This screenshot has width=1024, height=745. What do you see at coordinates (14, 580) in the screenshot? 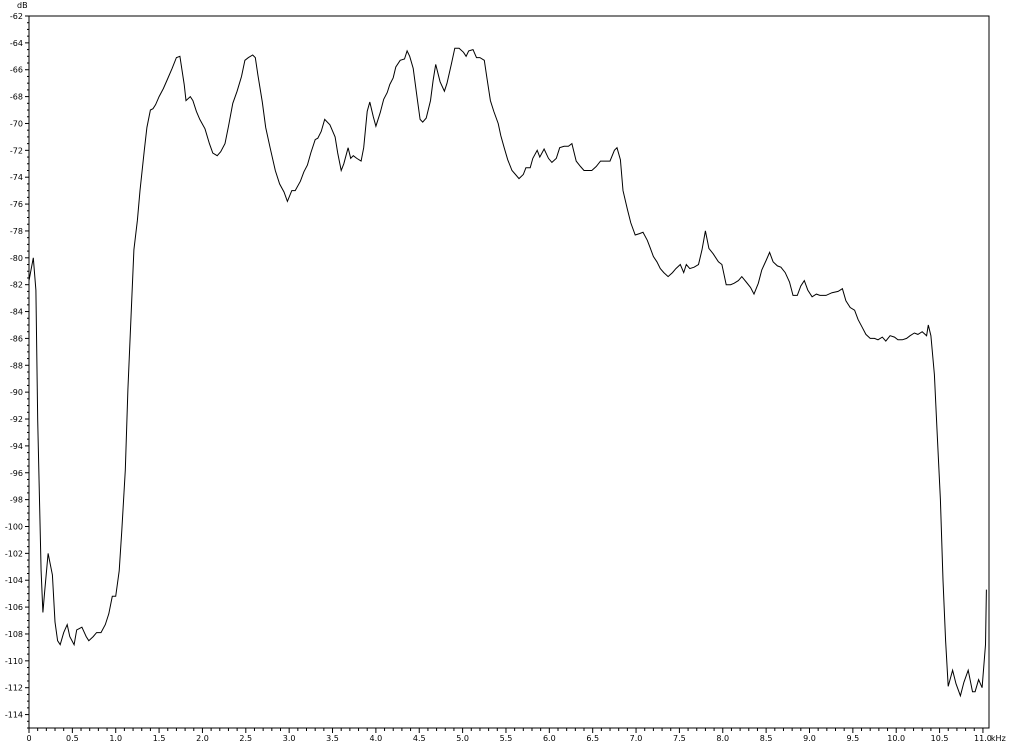
I see `y-tick-label: -104` at bounding box center [14, 580].